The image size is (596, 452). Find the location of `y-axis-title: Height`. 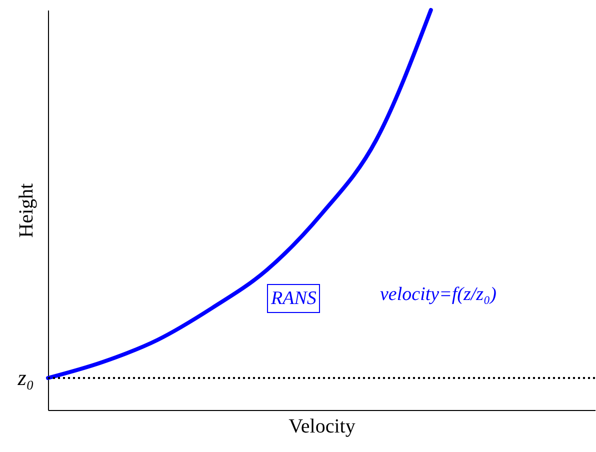

y-axis-title: Height is located at coordinates (27, 210).